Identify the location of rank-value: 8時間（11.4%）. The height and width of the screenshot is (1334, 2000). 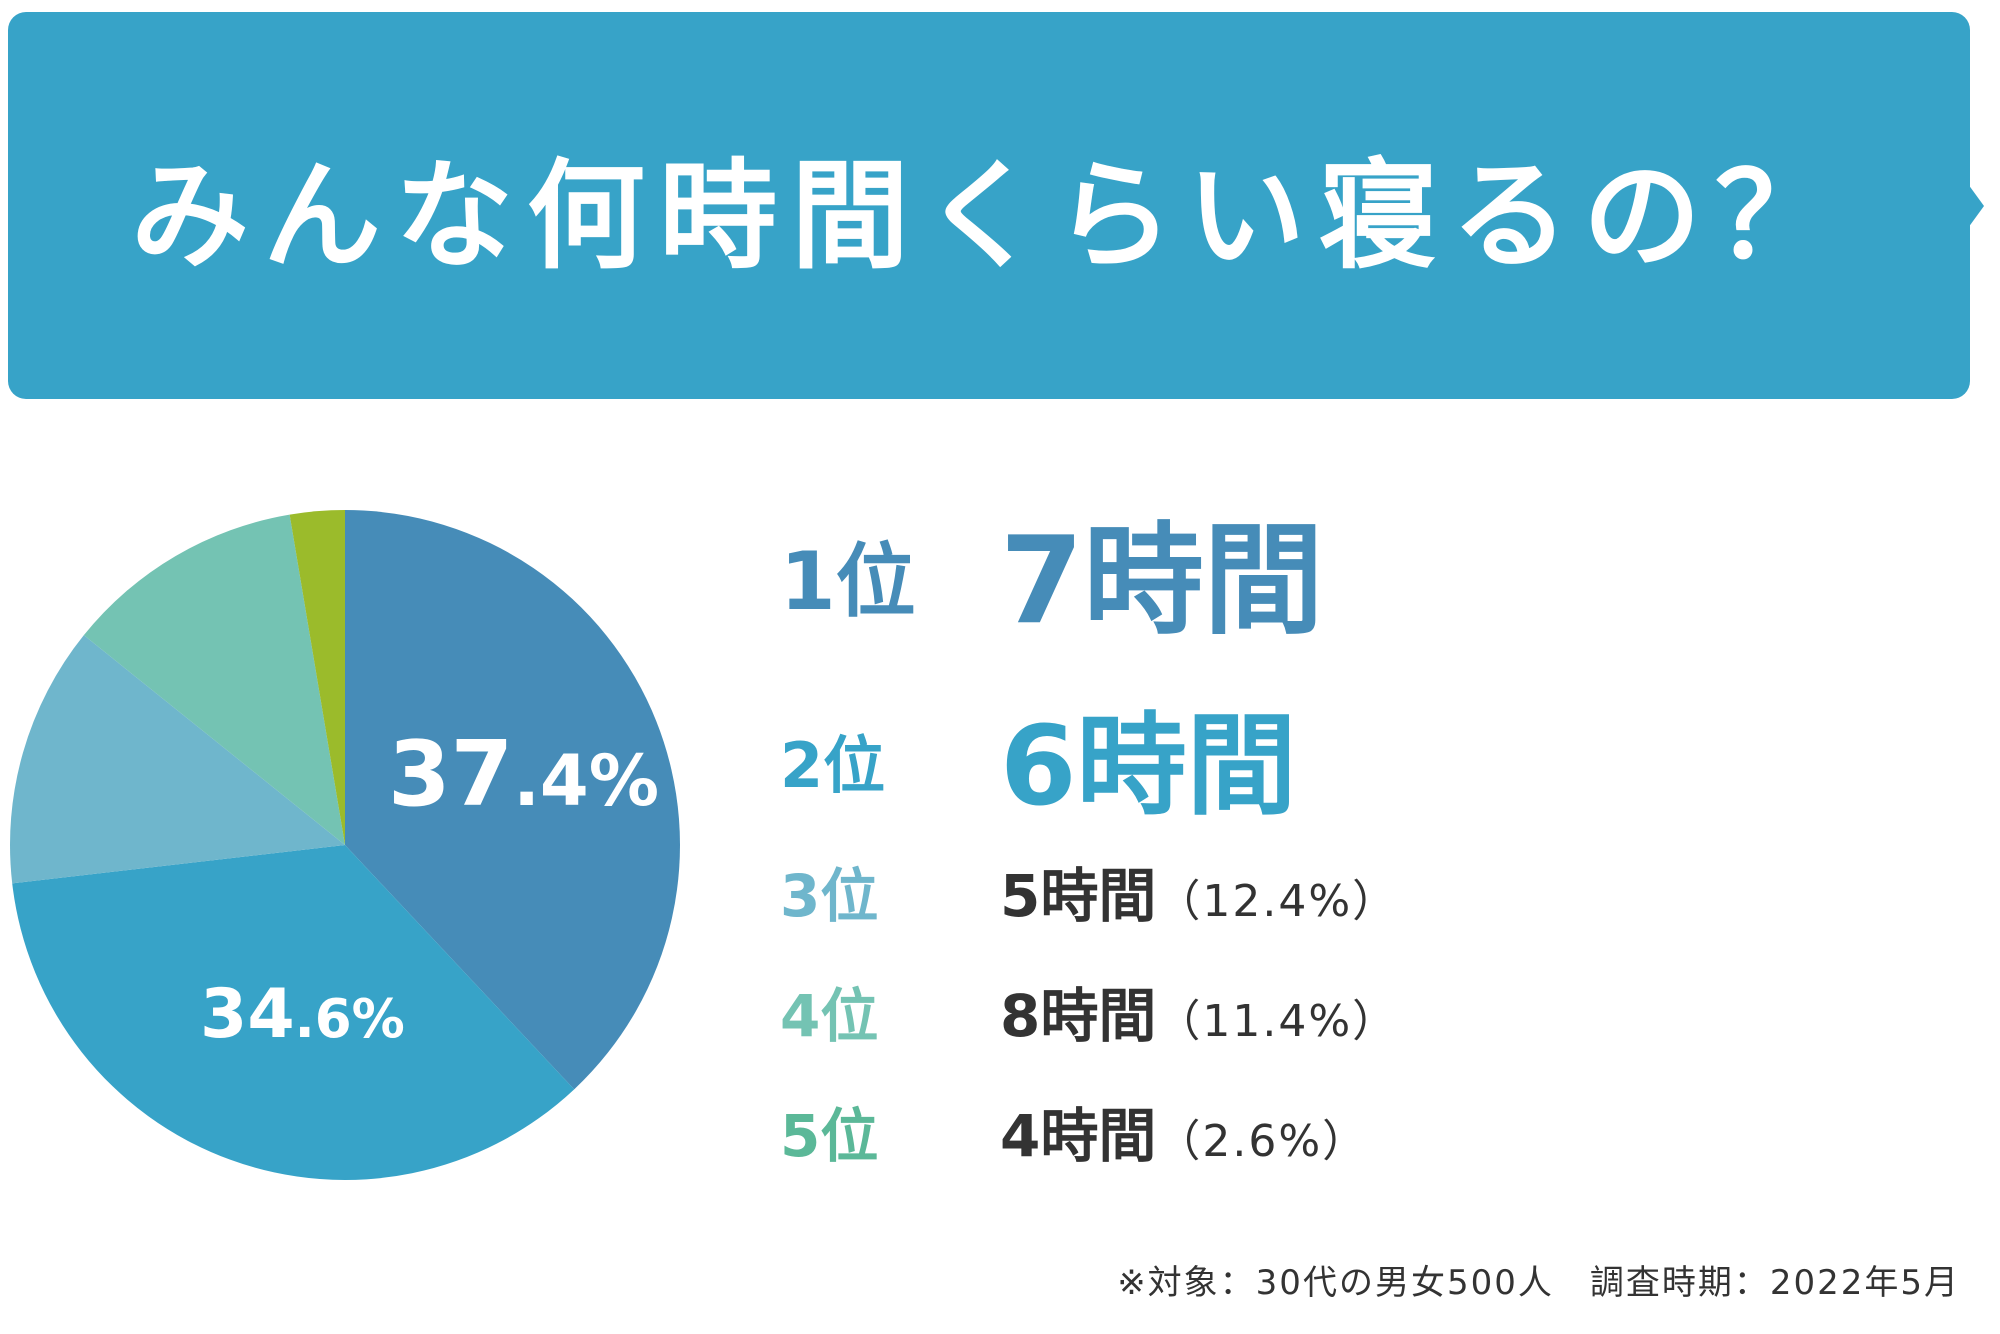
(1199, 1016).